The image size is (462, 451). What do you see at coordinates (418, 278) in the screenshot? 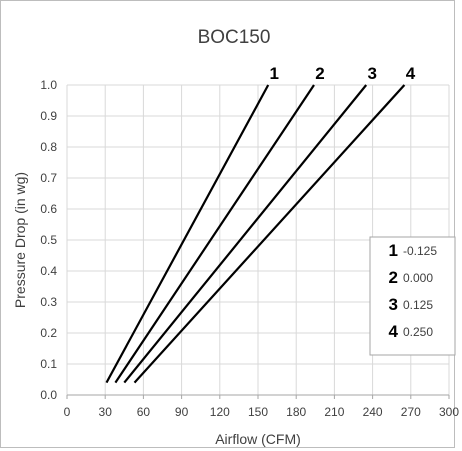
I see `legend-value: 0.000` at bounding box center [418, 278].